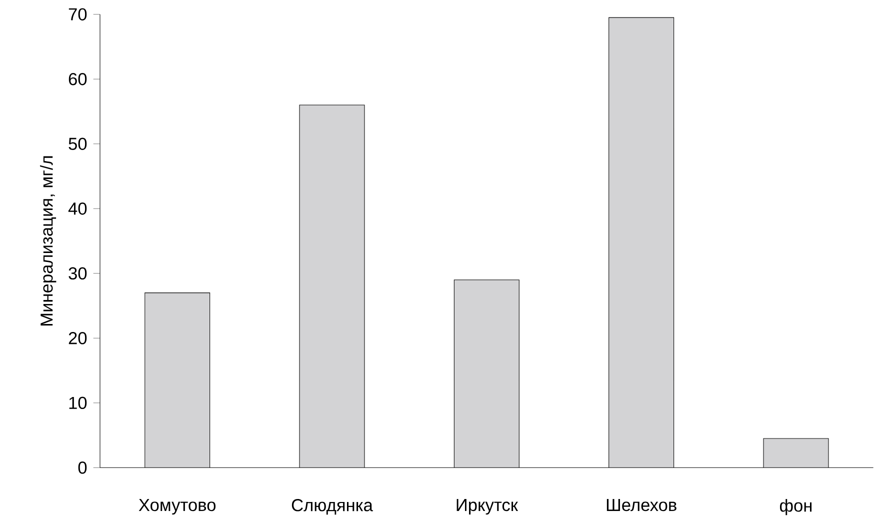 The height and width of the screenshot is (521, 883). Describe the element at coordinates (487, 507) in the screenshot. I see `x-tick-label: Иркутск` at that location.